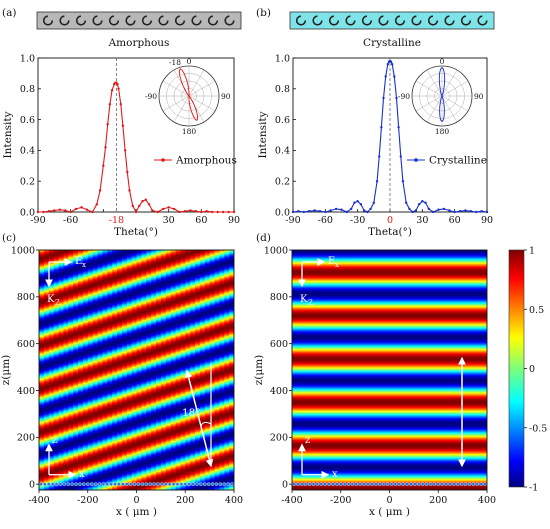 The image size is (550, 529). I want to click on polar-lobe, so click(188, 94).